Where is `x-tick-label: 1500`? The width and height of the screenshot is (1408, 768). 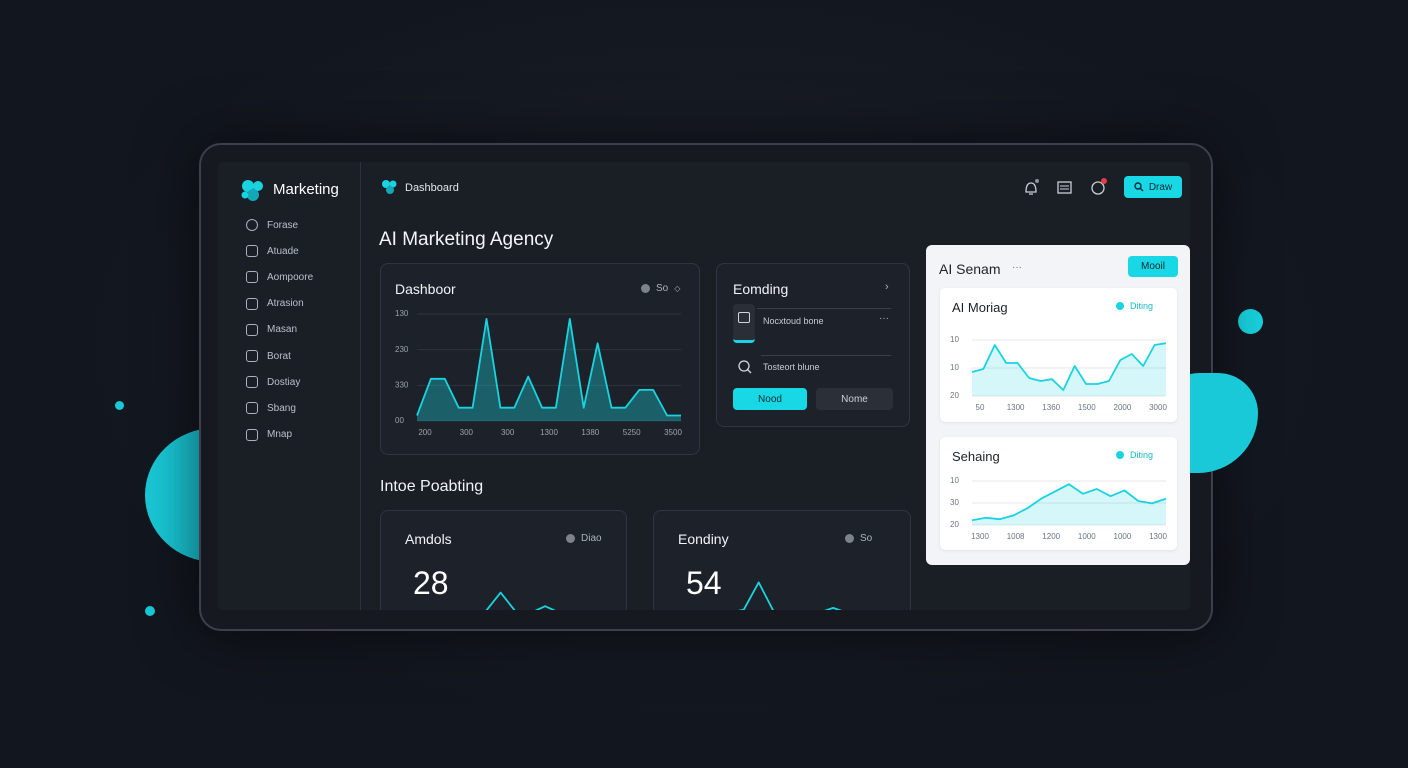
x-tick-label: 1500 is located at coordinates (1087, 407).